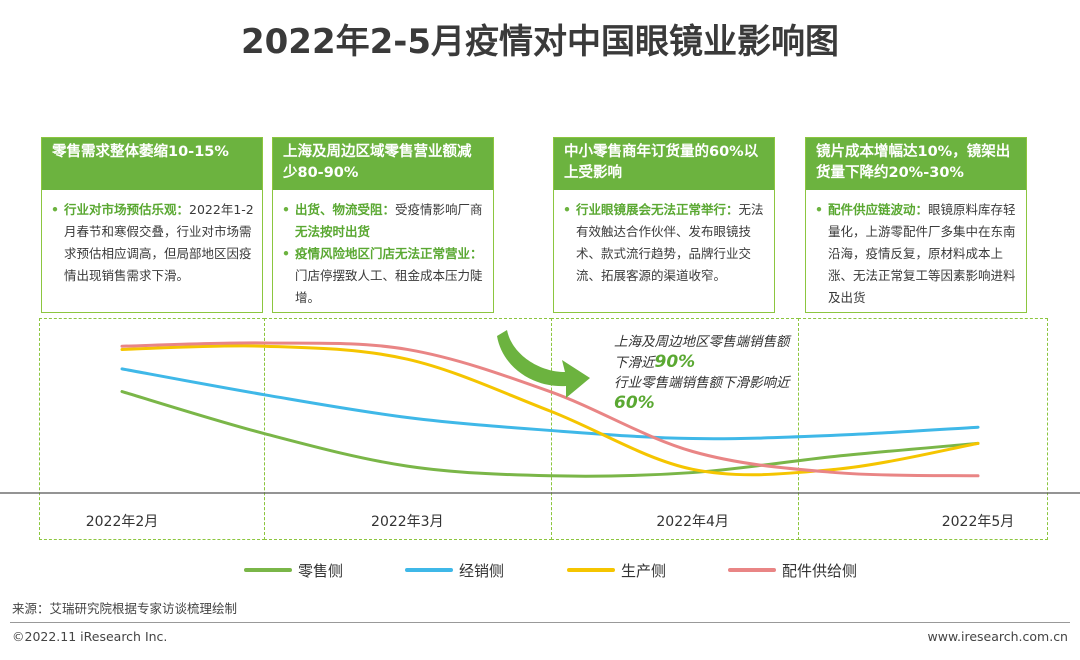 Image resolution: width=1080 pixels, height=660 pixels. What do you see at coordinates (664, 164) in the screenshot?
I see `card-heading: 中小零售商年订货量的60%以上受影响` at bounding box center [664, 164].